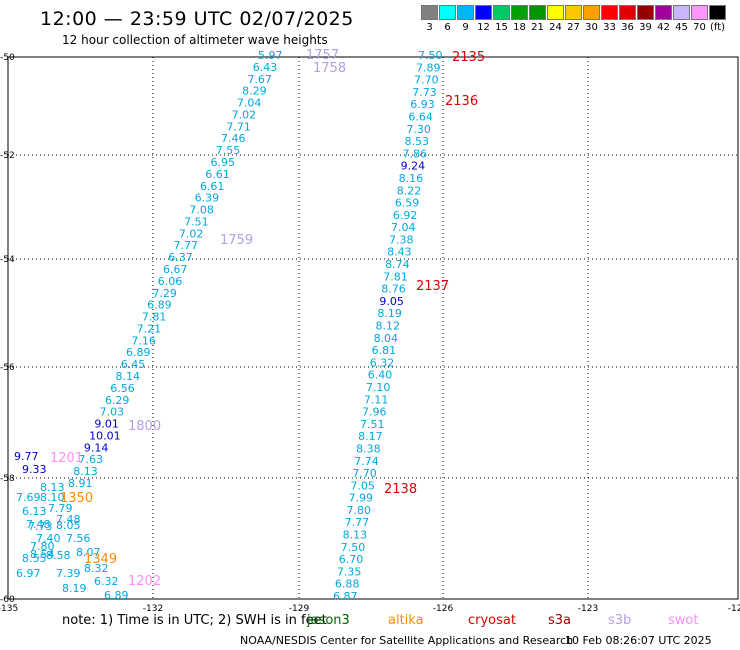 The height and width of the screenshot is (650, 740). I want to click on cluster-value: 6.97, so click(28, 573).